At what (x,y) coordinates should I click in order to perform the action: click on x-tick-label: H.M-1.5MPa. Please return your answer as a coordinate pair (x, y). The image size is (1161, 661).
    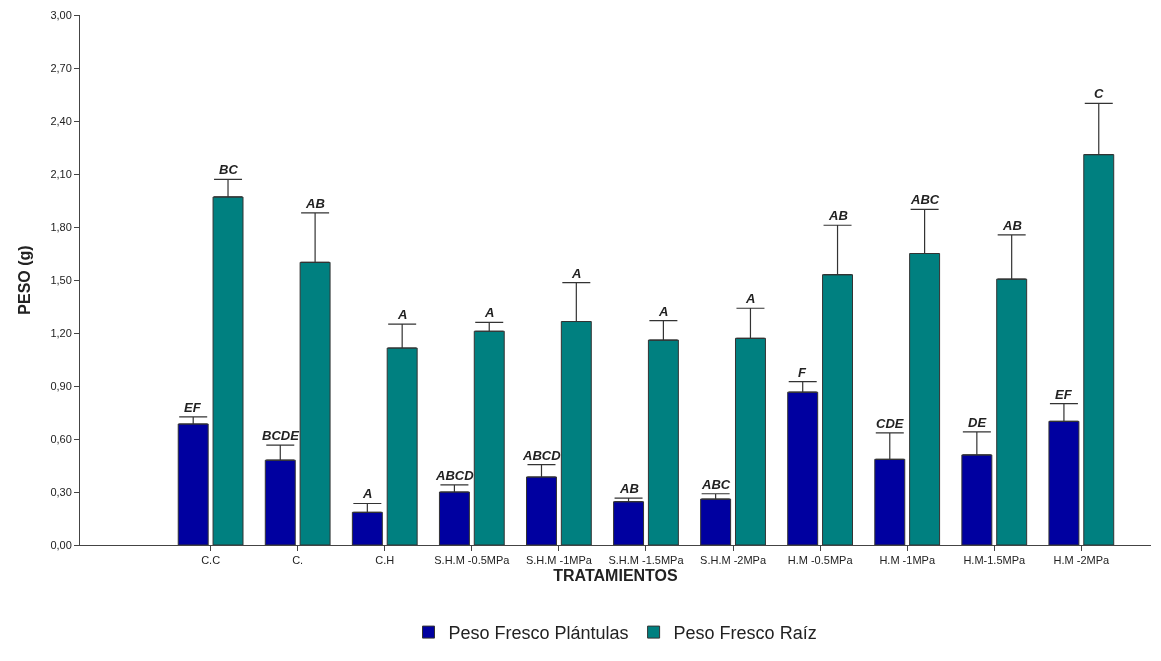
    Looking at the image, I should click on (995, 560).